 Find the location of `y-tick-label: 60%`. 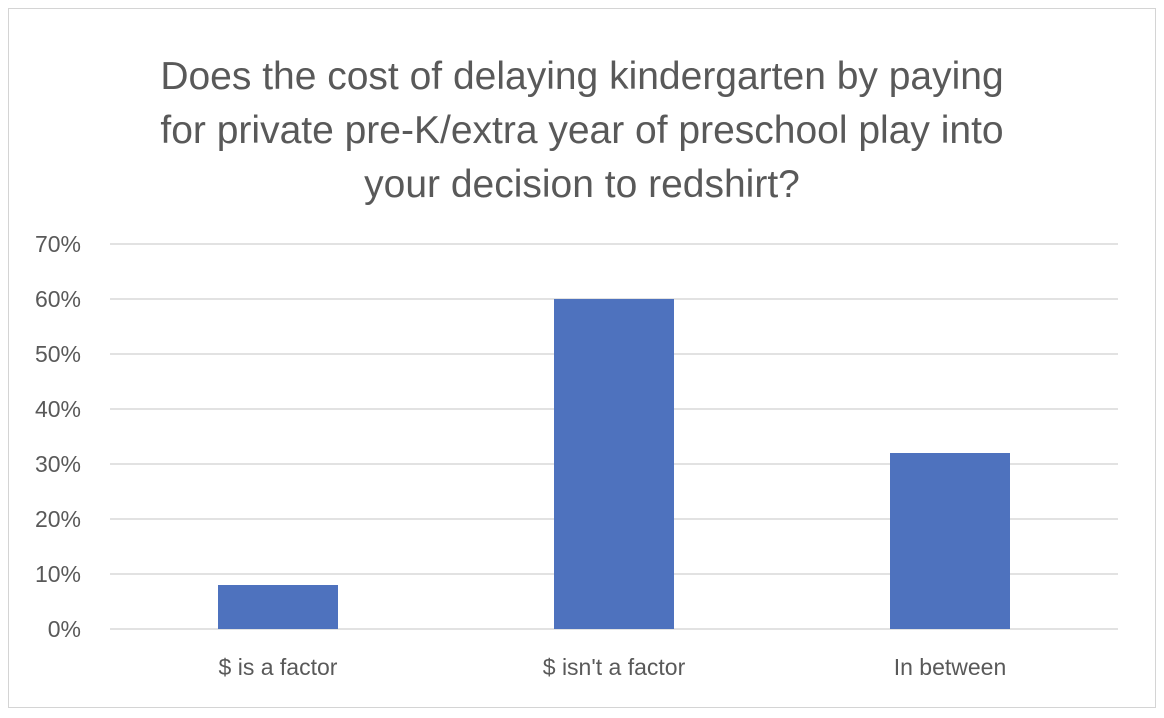

y-tick-label: 60% is located at coordinates (58, 299).